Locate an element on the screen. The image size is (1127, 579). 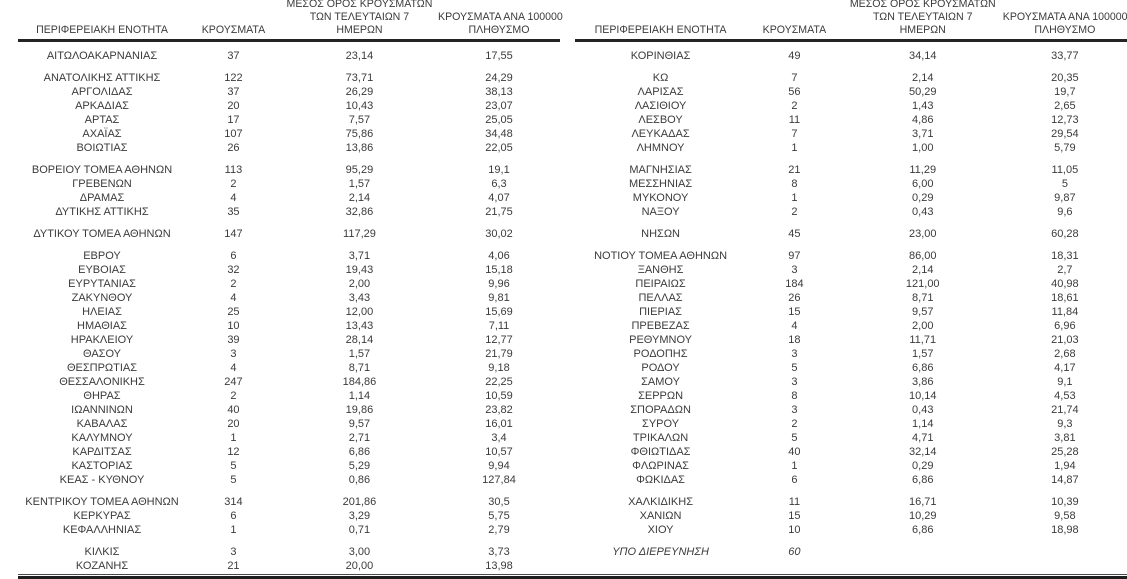
cell-avg7: 16,71 is located at coordinates (922, 502).